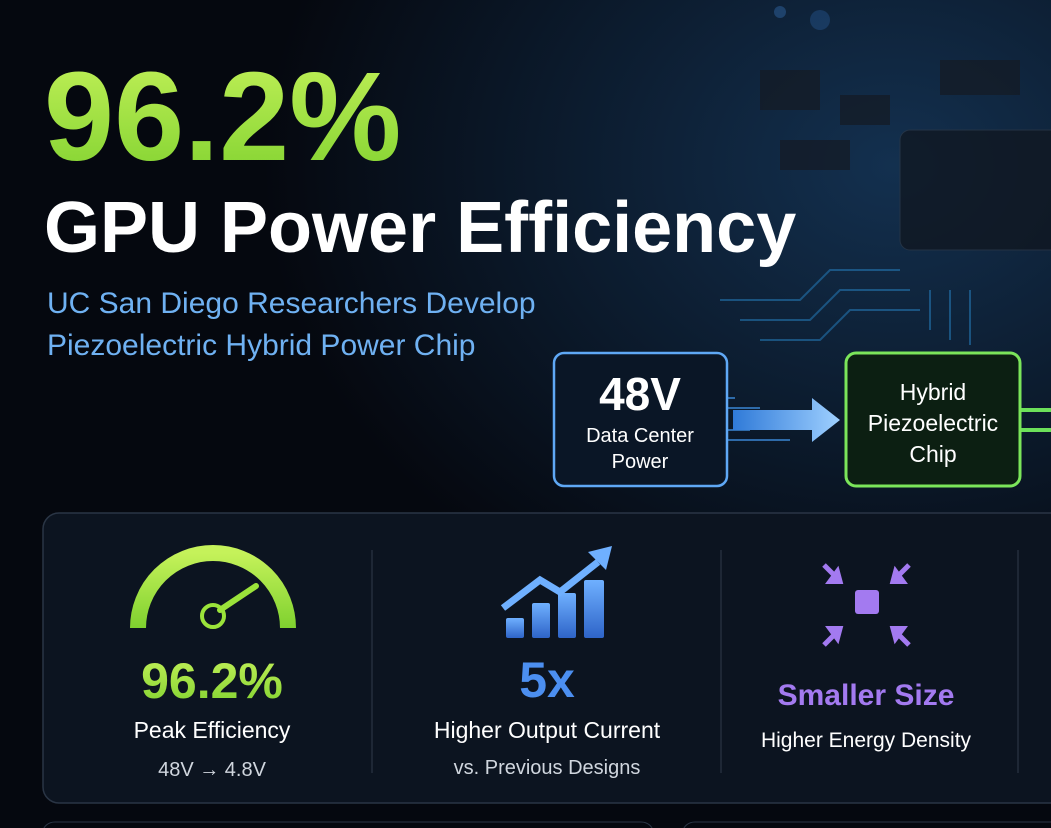 The height and width of the screenshot is (828, 1051). Describe the element at coordinates (933, 392) in the screenshot. I see `target-label: Hybrid` at that location.